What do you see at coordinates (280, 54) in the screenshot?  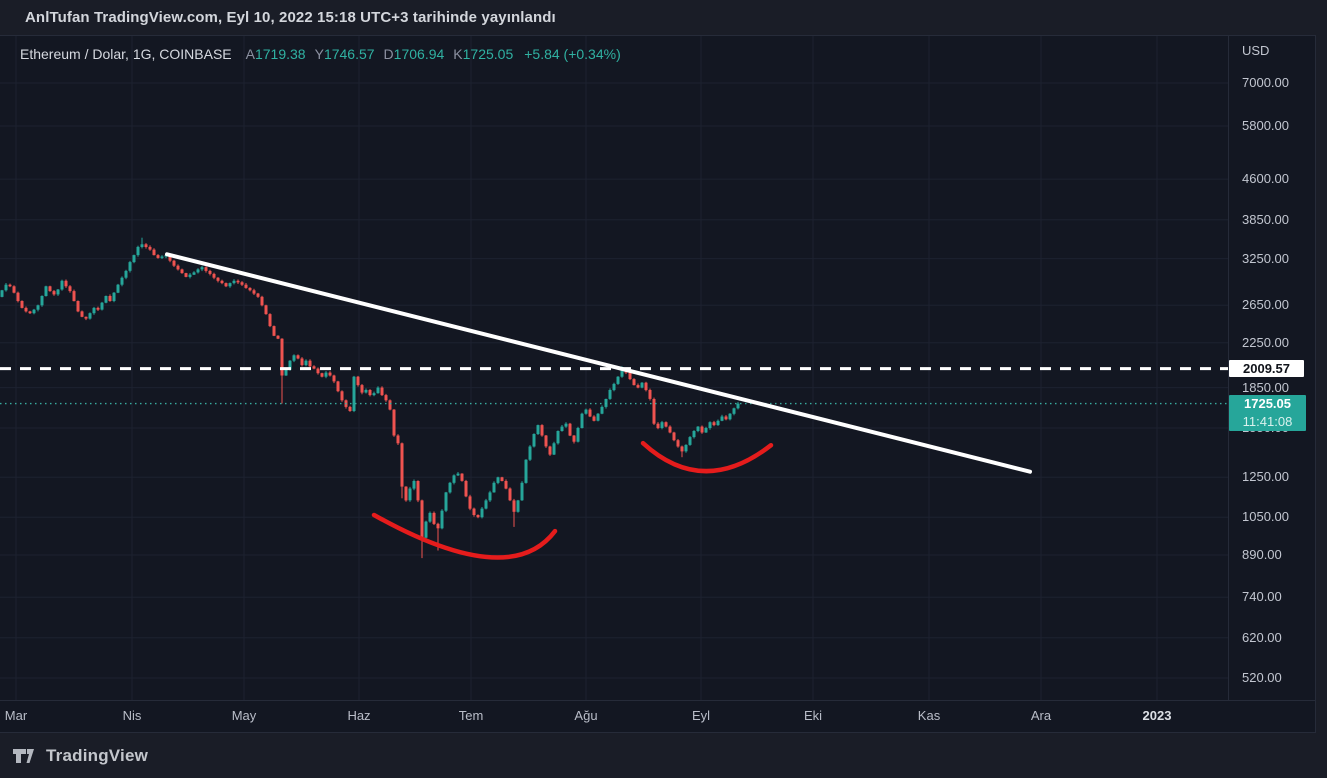 I see `open-value: 1719.38` at bounding box center [280, 54].